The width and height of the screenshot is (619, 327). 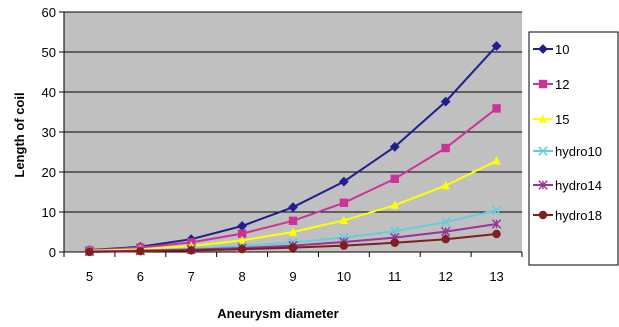 I want to click on y-tick-label: 60, so click(x=49, y=12).